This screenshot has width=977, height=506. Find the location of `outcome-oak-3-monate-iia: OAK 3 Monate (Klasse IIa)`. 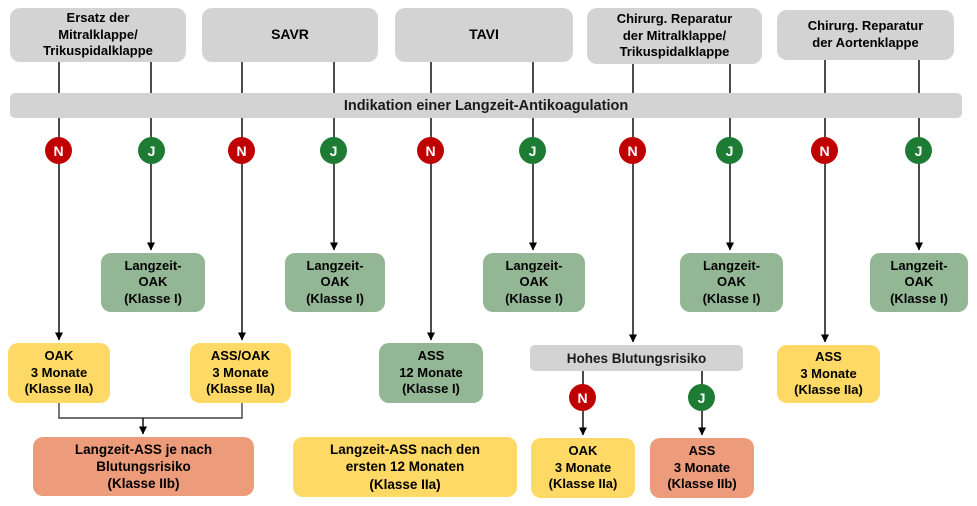

outcome-oak-3-monate-iia: OAK 3 Monate (Klasse IIa) is located at coordinates (583, 468).